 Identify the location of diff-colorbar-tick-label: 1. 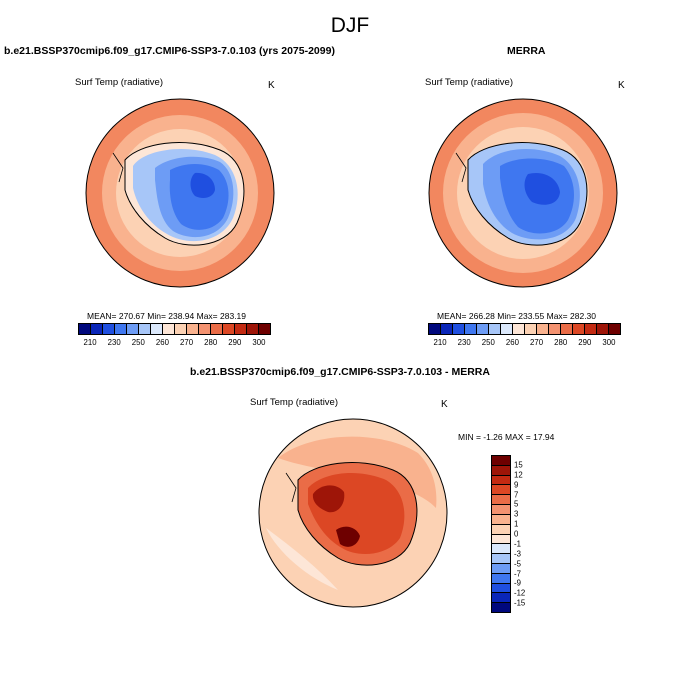
(516, 524).